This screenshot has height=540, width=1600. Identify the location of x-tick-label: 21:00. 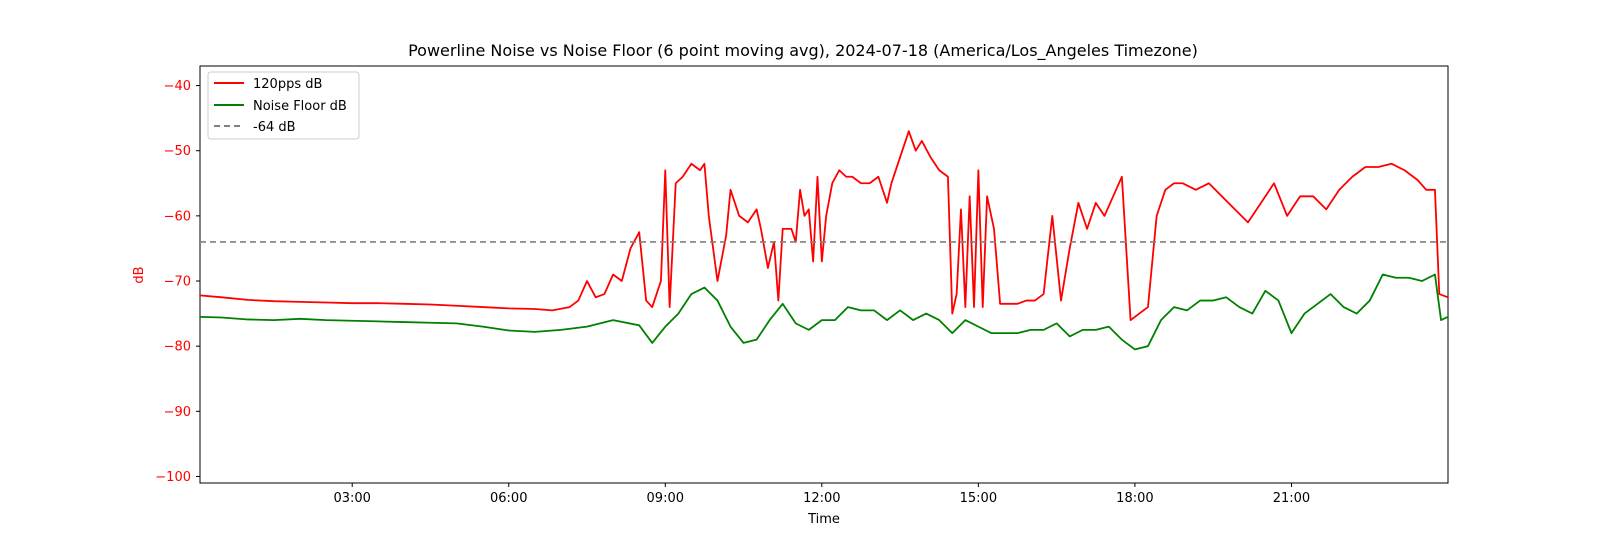
(1291, 498).